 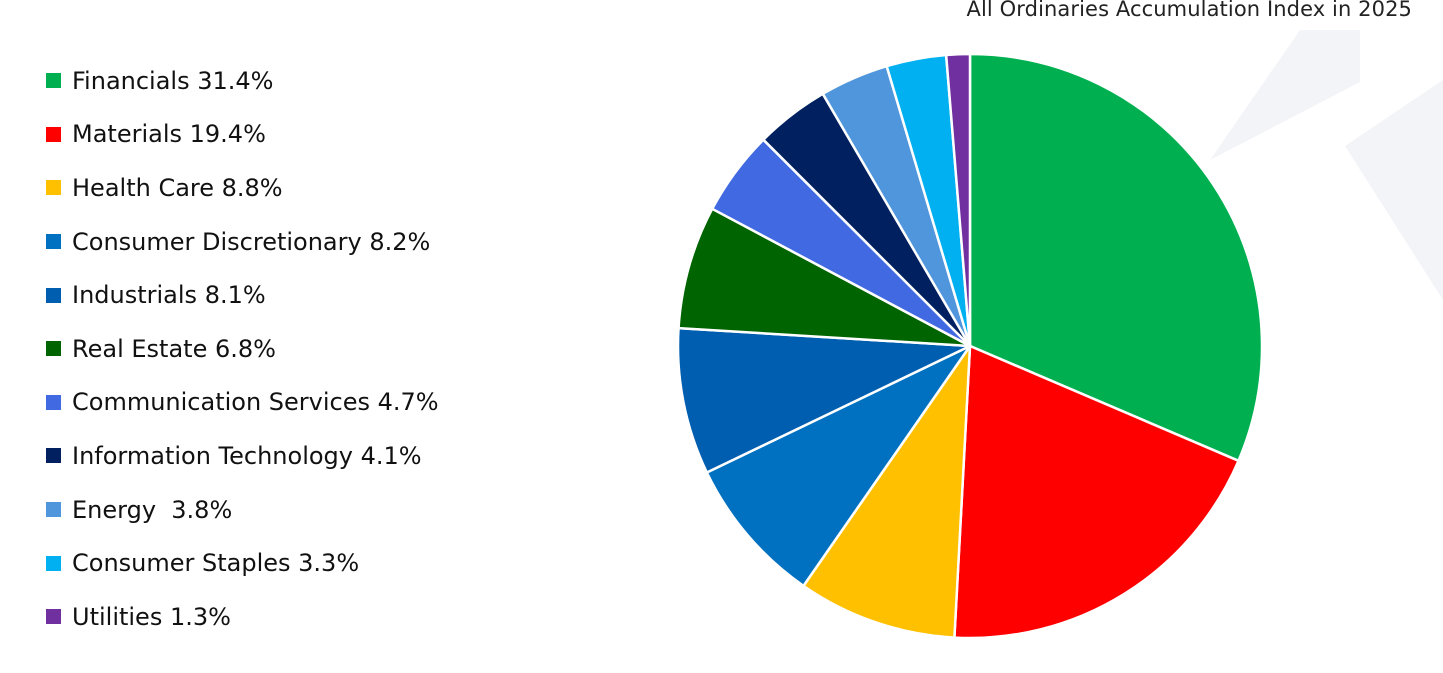 What do you see at coordinates (173, 80) in the screenshot?
I see `legend-label: Financials 31.4%` at bounding box center [173, 80].